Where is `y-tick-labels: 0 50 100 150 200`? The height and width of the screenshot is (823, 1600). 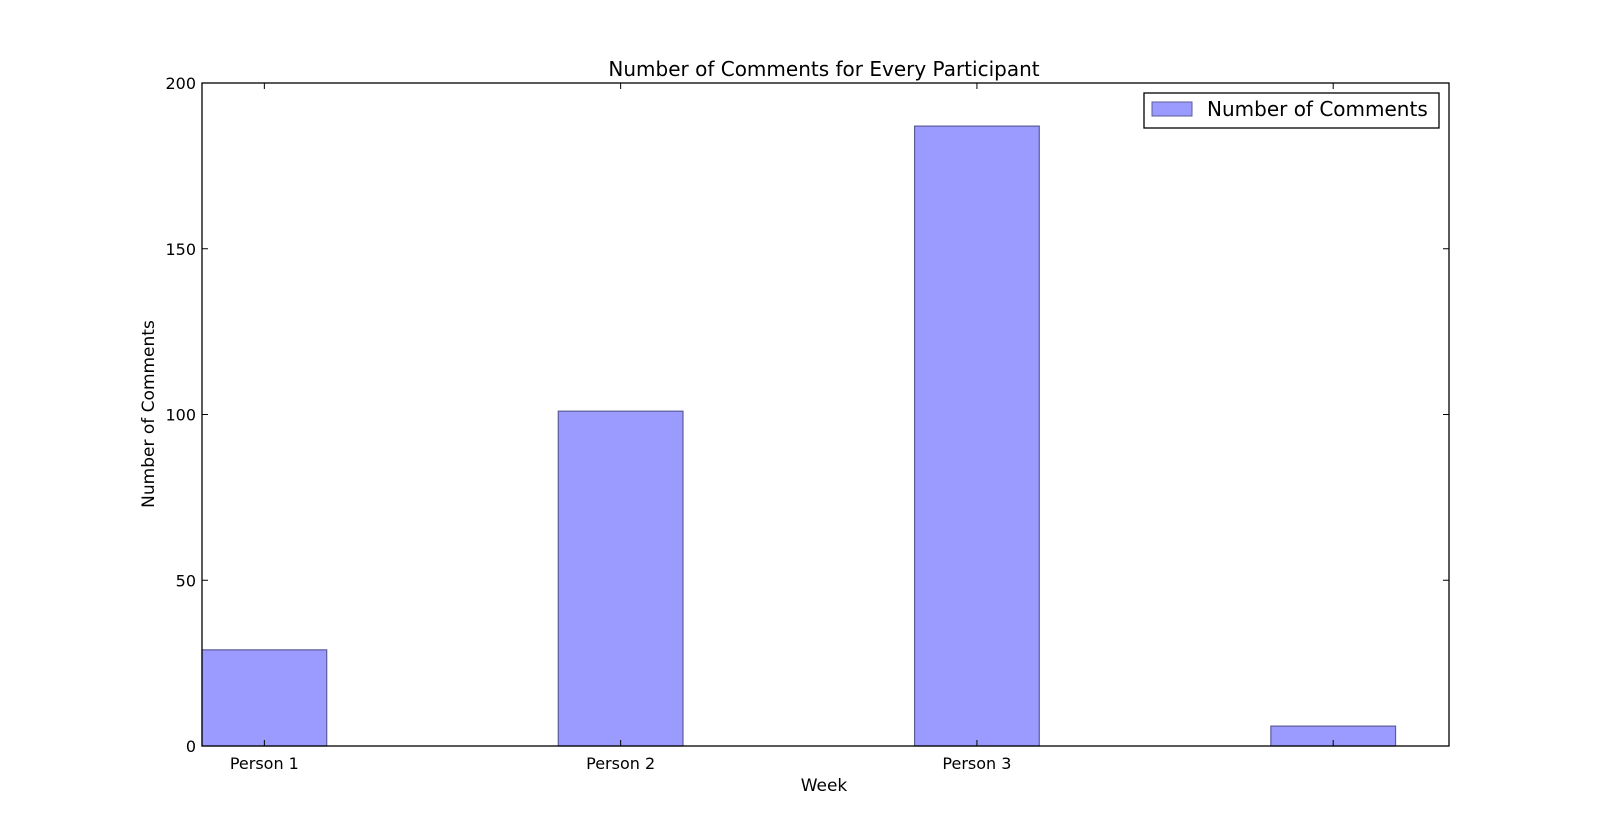 y-tick-labels: 0 50 100 150 200 is located at coordinates (180, 415).